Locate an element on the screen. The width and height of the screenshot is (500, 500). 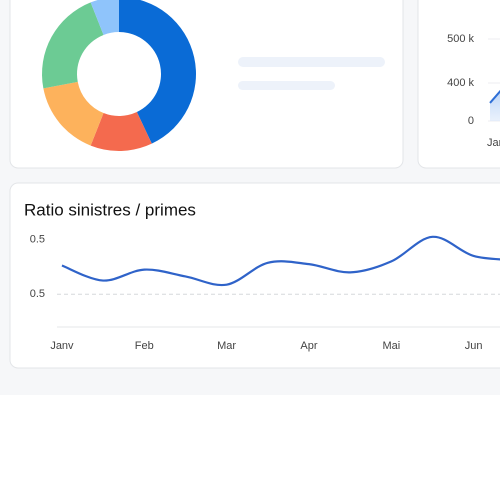
x-tick-label: Mai is located at coordinates (391, 346).